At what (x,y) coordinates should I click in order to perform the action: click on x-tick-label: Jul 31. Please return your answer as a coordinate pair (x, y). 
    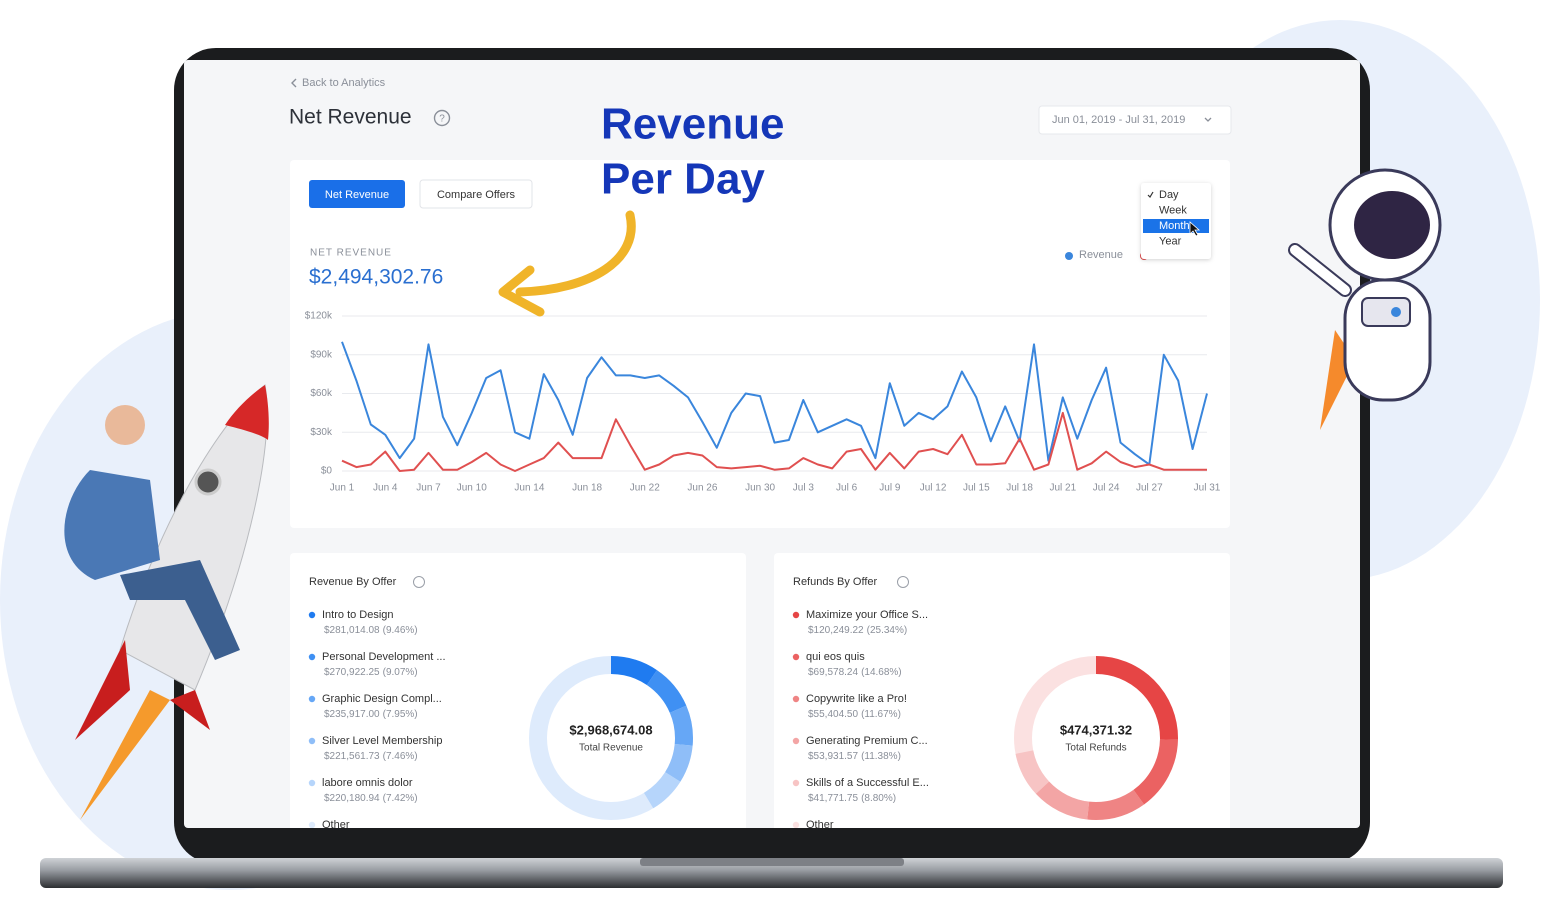
    Looking at the image, I should click on (1207, 488).